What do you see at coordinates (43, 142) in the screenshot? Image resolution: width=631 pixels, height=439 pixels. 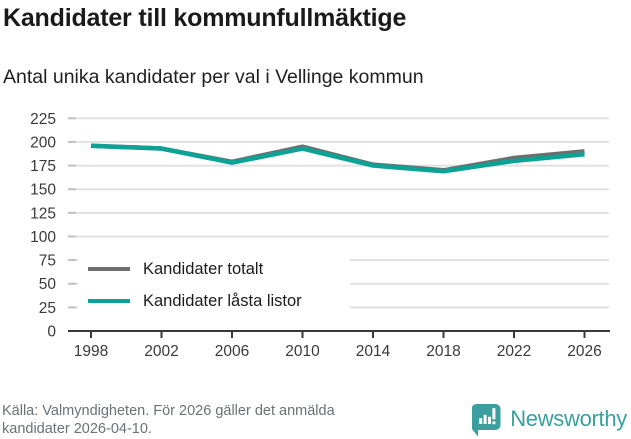 I see `y-axis-label: 200` at bounding box center [43, 142].